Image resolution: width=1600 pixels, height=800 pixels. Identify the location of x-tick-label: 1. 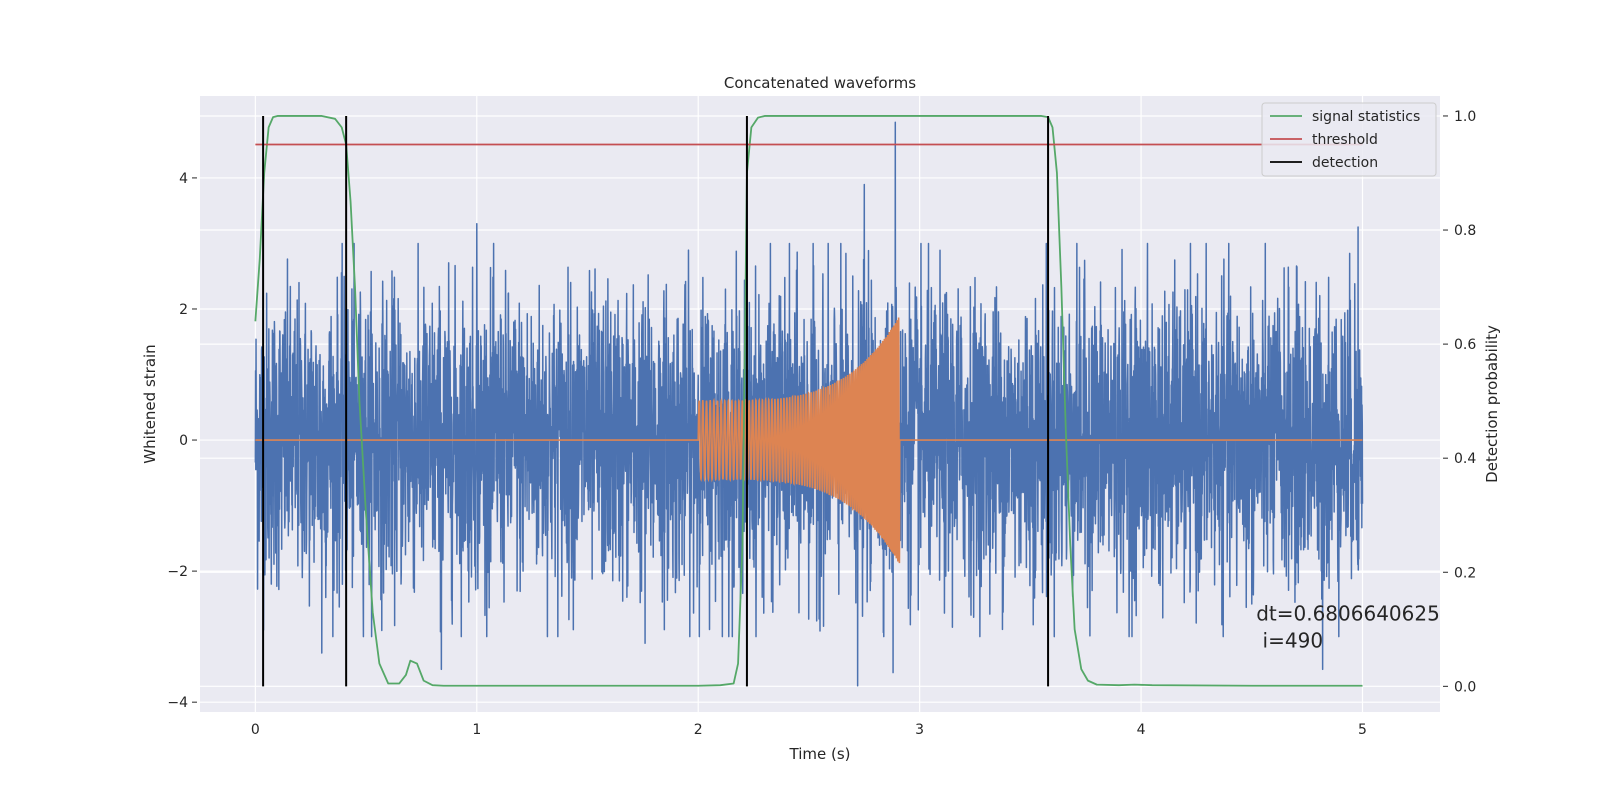
(476, 730).